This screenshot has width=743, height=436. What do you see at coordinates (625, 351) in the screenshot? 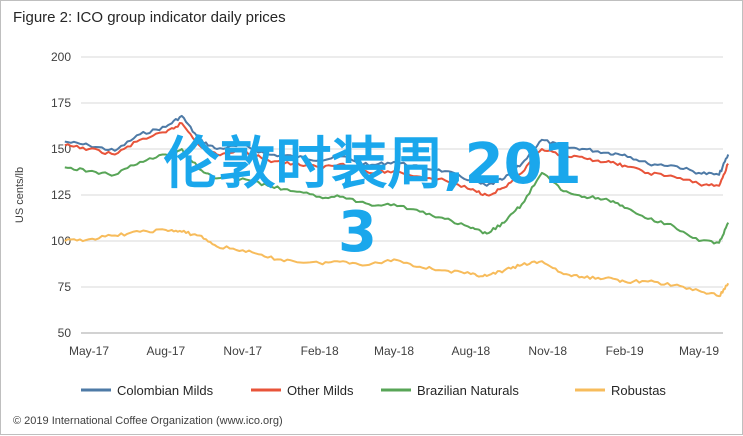
I see `x-tick-label: Feb-19` at bounding box center [625, 351].